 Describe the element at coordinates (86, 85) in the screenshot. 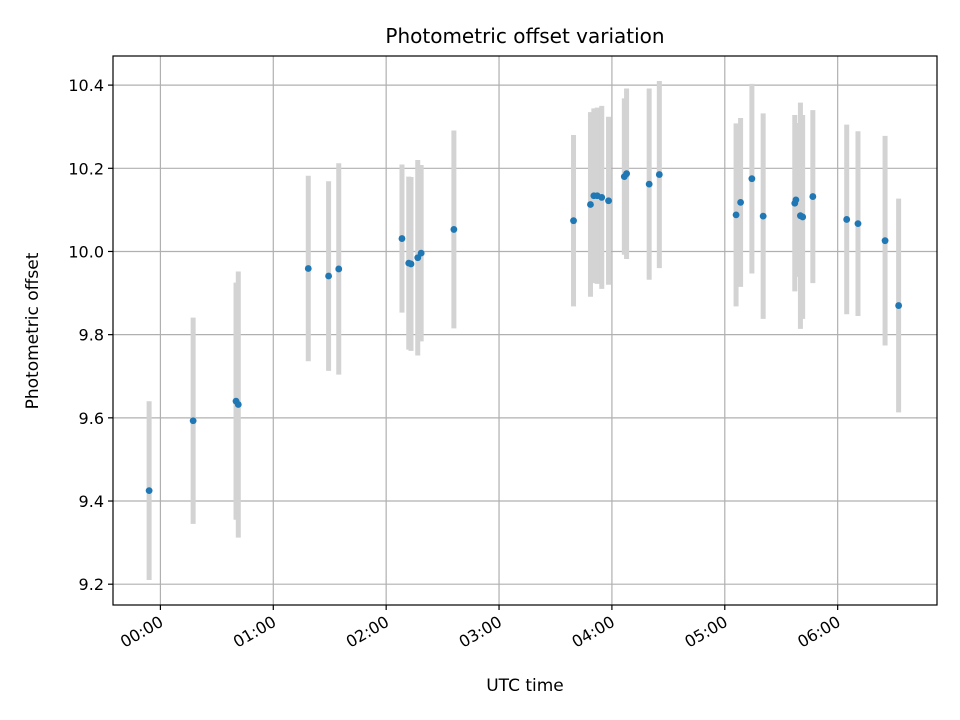

I see `y-tick-label: 10.4` at that location.